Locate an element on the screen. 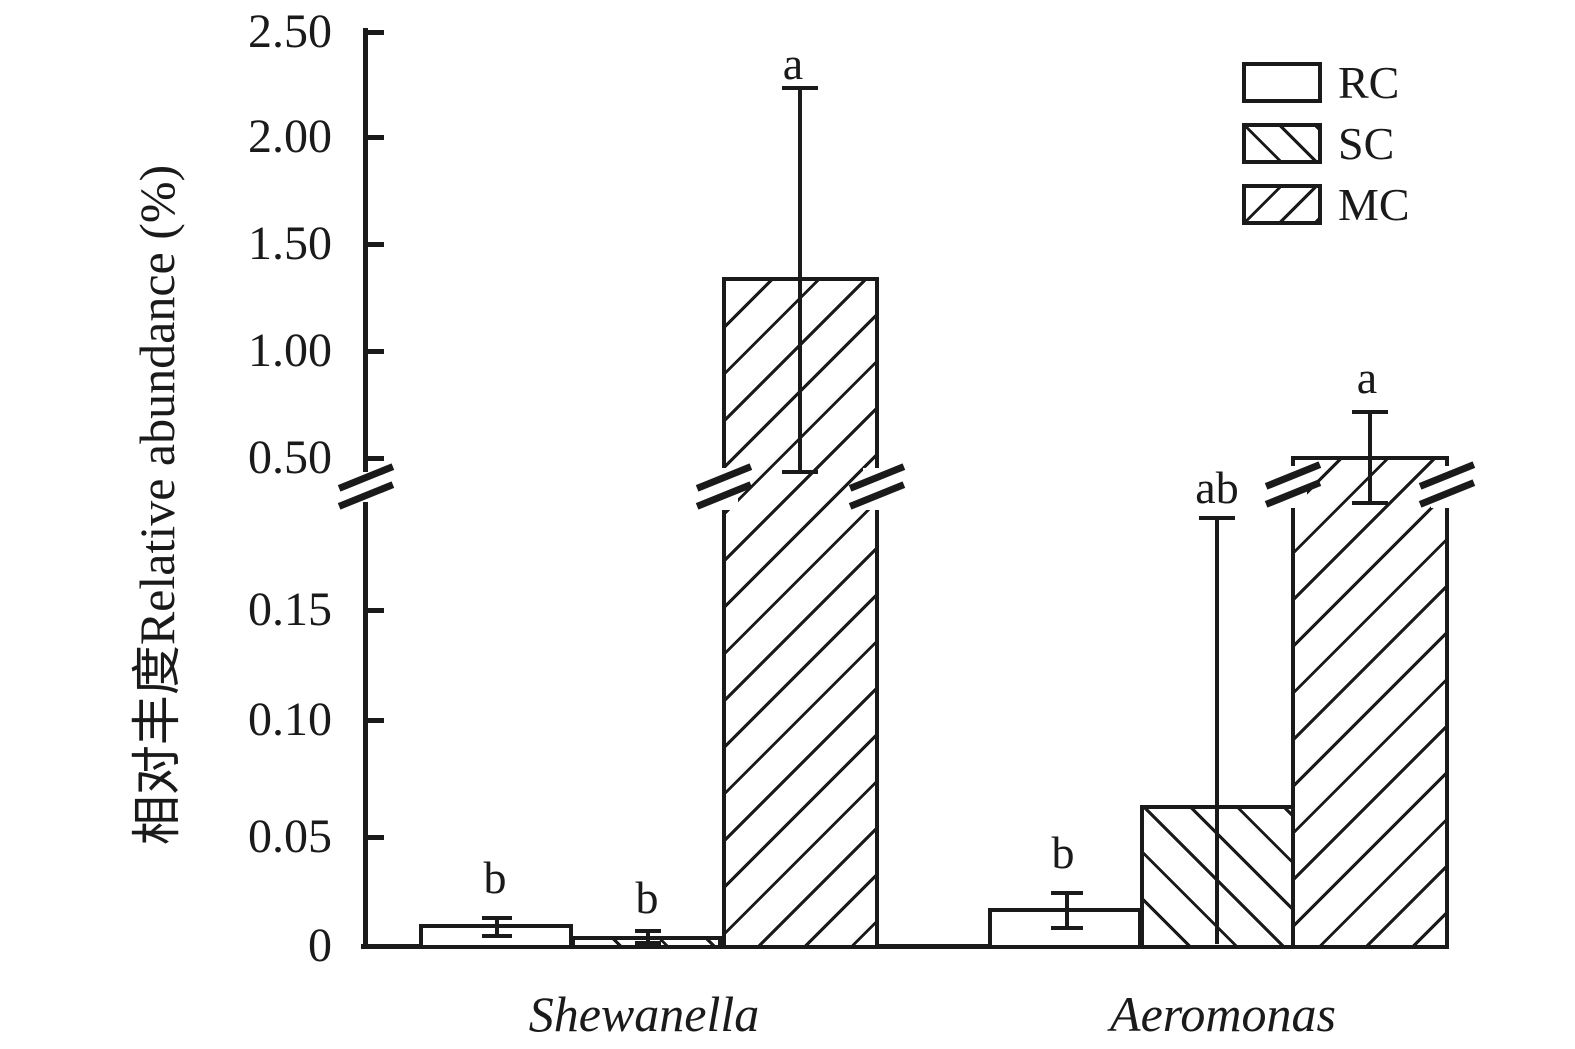 The height and width of the screenshot is (1049, 1575). error-bar-shewanella-rc is located at coordinates (497, 927).